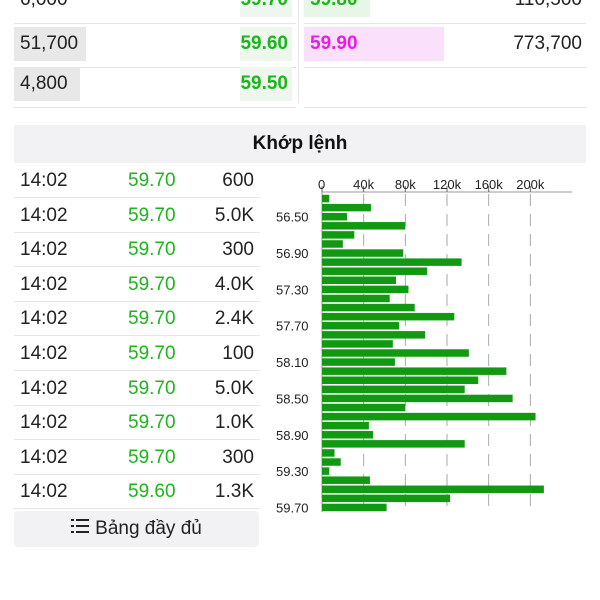  What do you see at coordinates (292, 435) in the screenshot?
I see `y-tick-label: 58.90` at bounding box center [292, 435].